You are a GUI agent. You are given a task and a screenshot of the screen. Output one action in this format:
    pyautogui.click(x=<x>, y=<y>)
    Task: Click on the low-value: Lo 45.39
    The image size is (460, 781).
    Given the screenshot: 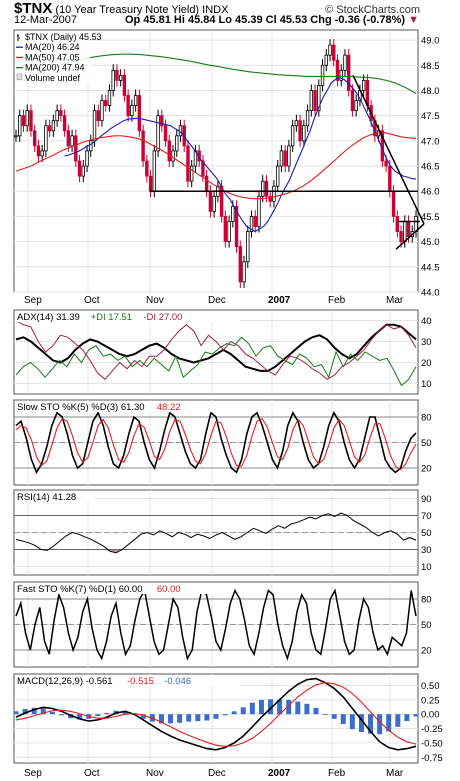 What is the action you would take?
    pyautogui.click(x=240, y=20)
    